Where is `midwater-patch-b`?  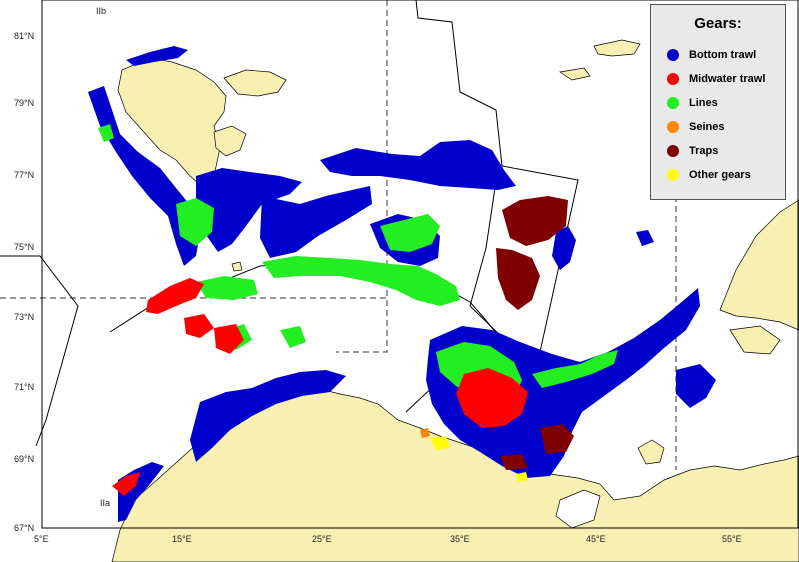 midwater-patch-b is located at coordinates (229, 339).